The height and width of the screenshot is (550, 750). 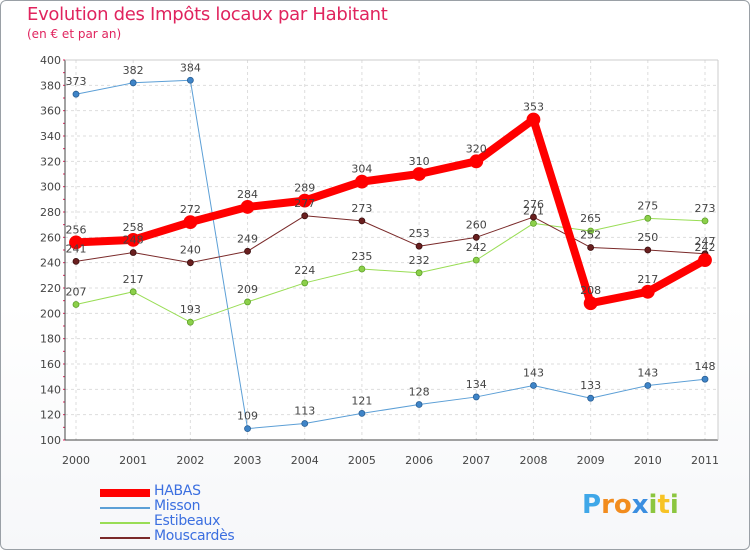 I want to click on data-label: 113, so click(x=304, y=411).